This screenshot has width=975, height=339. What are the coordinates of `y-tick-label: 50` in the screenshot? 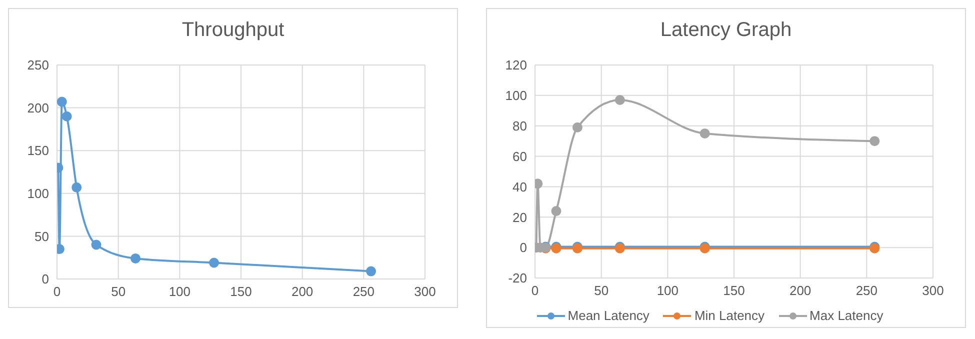 It's located at (41, 236).